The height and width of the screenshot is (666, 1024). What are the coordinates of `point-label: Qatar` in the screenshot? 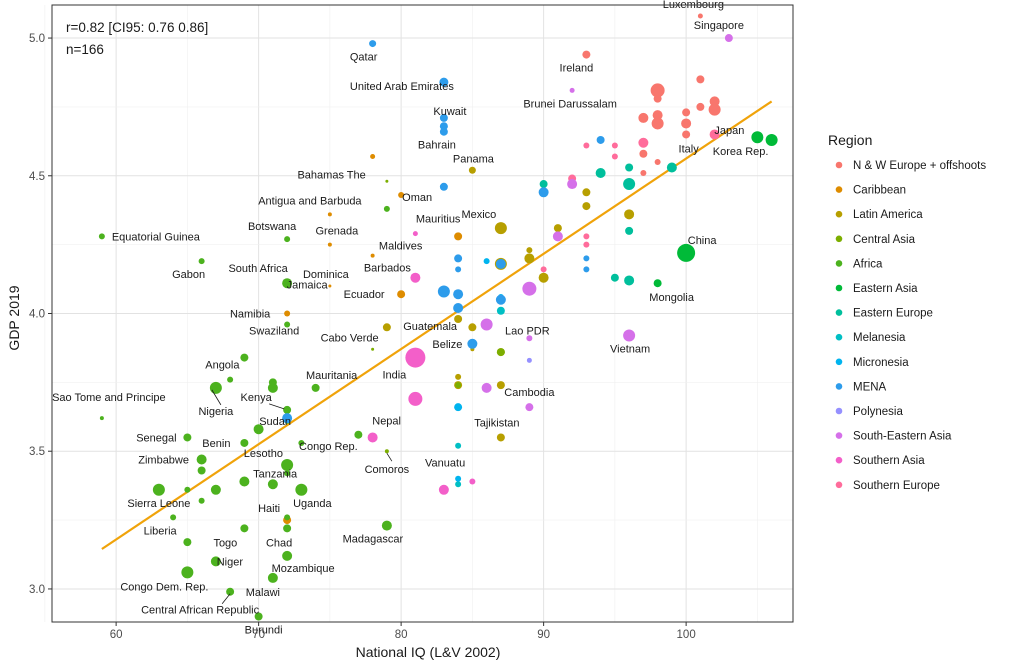 It's located at (364, 58).